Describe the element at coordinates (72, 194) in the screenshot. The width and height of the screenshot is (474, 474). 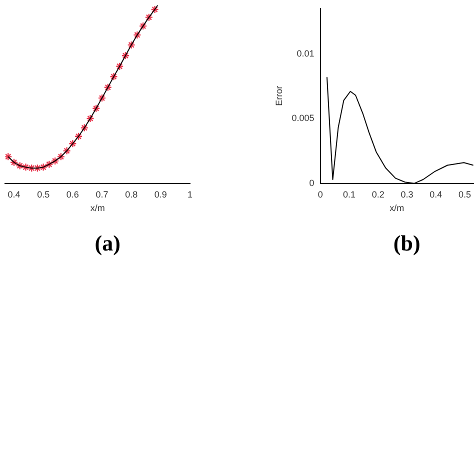
I see `x-tick-label: 0.6` at that location.